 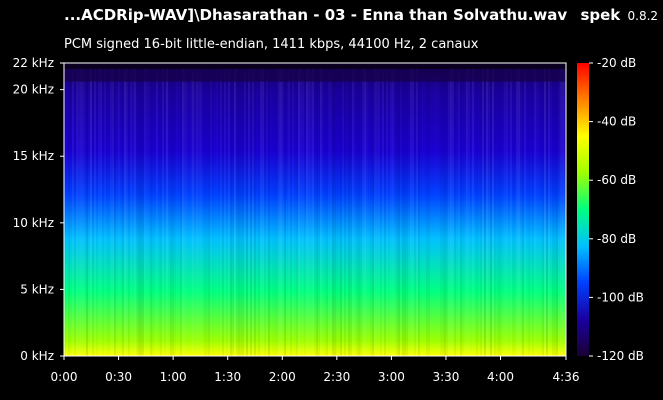 What do you see at coordinates (616, 180) in the screenshot?
I see `colorbar-tick-label: -60 dB` at bounding box center [616, 180].